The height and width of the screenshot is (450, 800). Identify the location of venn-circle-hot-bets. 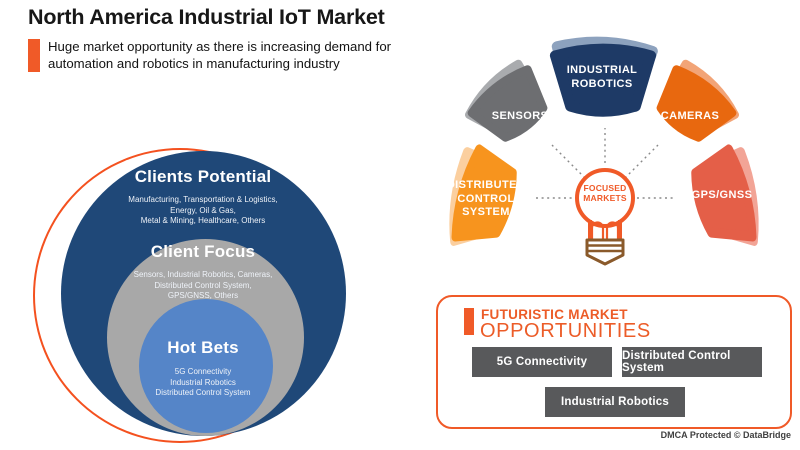
(206, 366).